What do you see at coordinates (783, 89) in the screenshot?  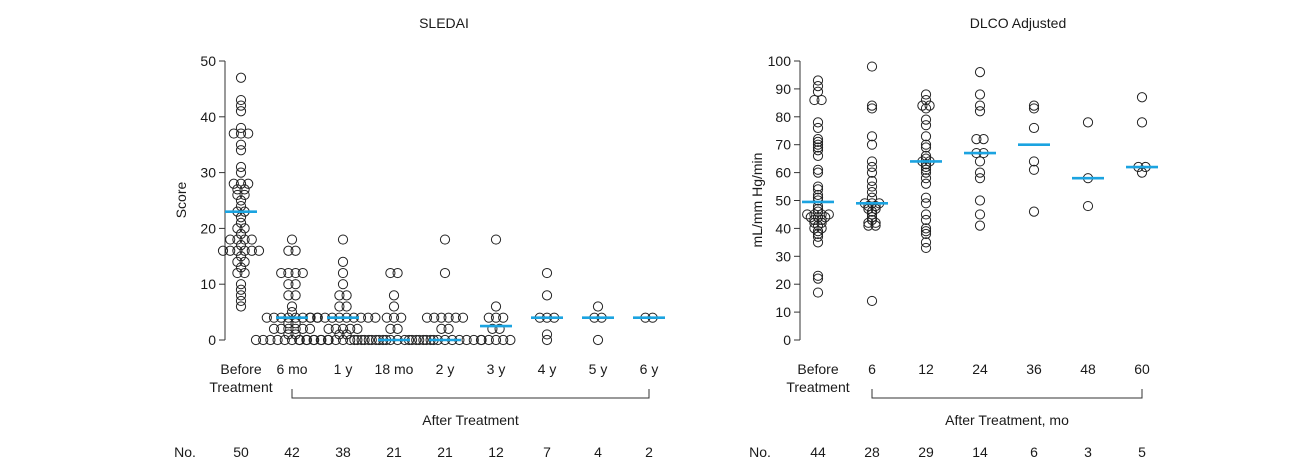 I see `dlco-y-tick-label: 90` at bounding box center [783, 89].